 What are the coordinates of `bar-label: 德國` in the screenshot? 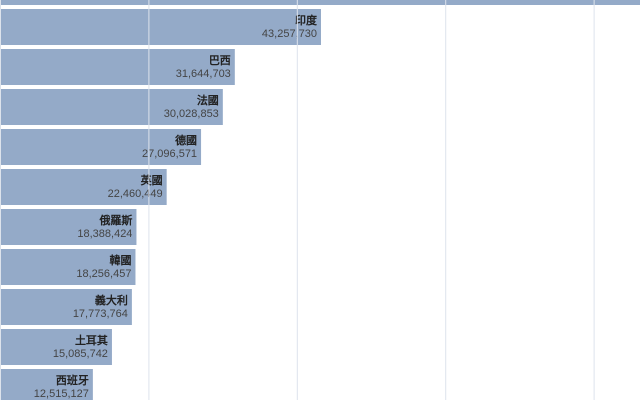 It's located at (185, 140).